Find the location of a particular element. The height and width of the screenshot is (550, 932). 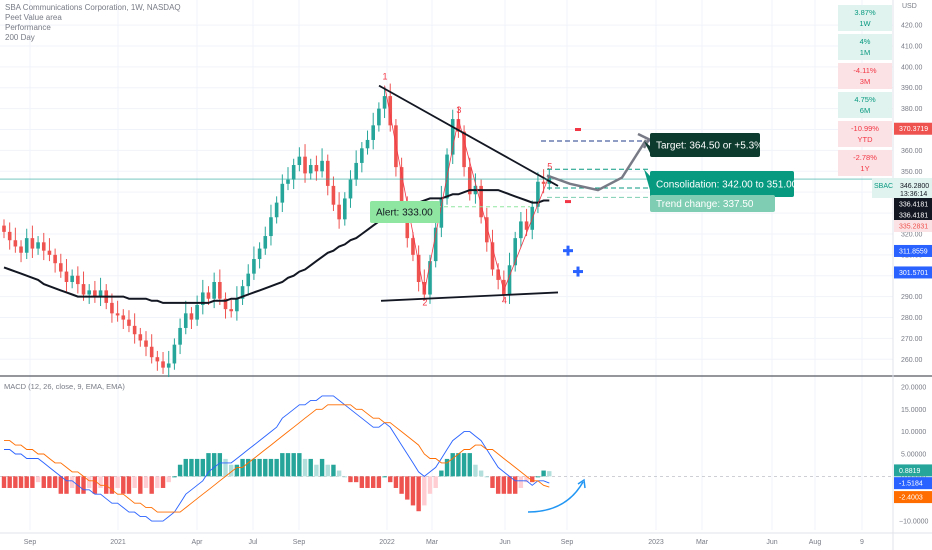

price-label-301: 301.5701 is located at coordinates (913, 273).